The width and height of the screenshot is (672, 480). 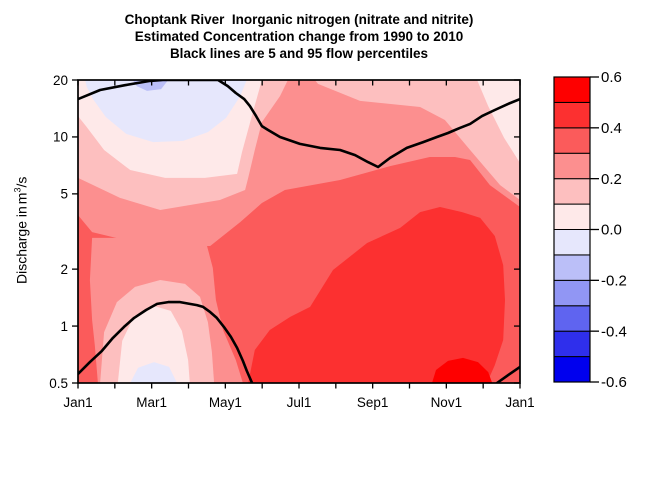 What do you see at coordinates (60, 137) in the screenshot?
I see `y-tick-label-1: 10` at bounding box center [60, 137].